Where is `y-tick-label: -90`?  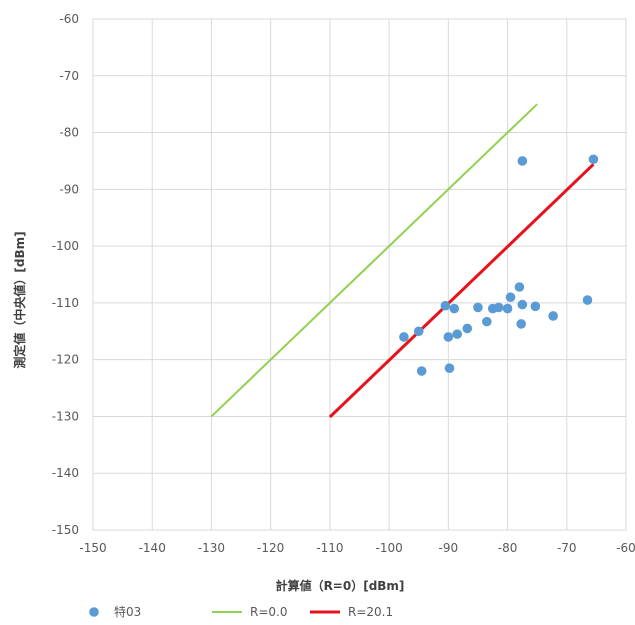 y-tick-label: -90 is located at coordinates (69, 189).